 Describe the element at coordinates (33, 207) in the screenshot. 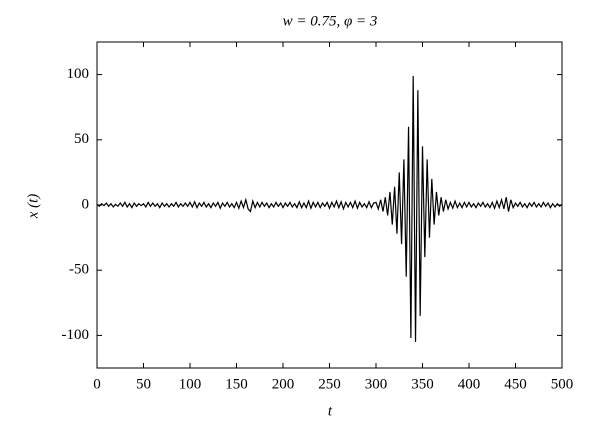

I see `y-axis-label: x (t)` at that location.